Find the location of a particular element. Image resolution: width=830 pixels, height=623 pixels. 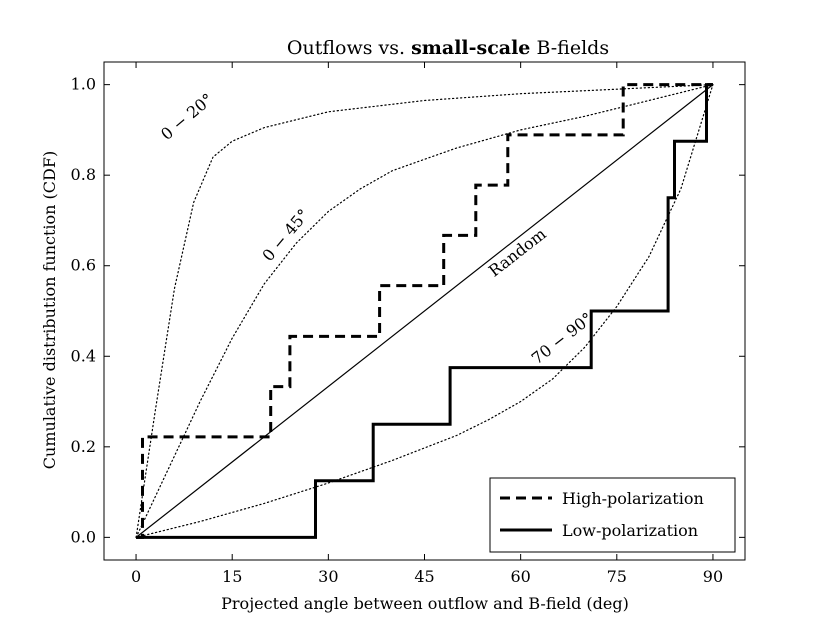

x-tick-label: 75 is located at coordinates (617, 576).